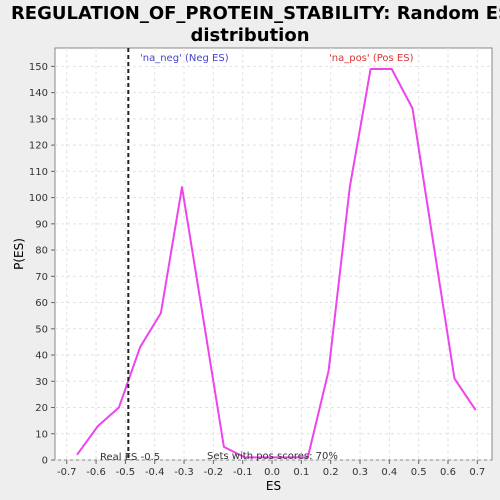  I want to click on y-tick-label: 60, so click(41, 303).